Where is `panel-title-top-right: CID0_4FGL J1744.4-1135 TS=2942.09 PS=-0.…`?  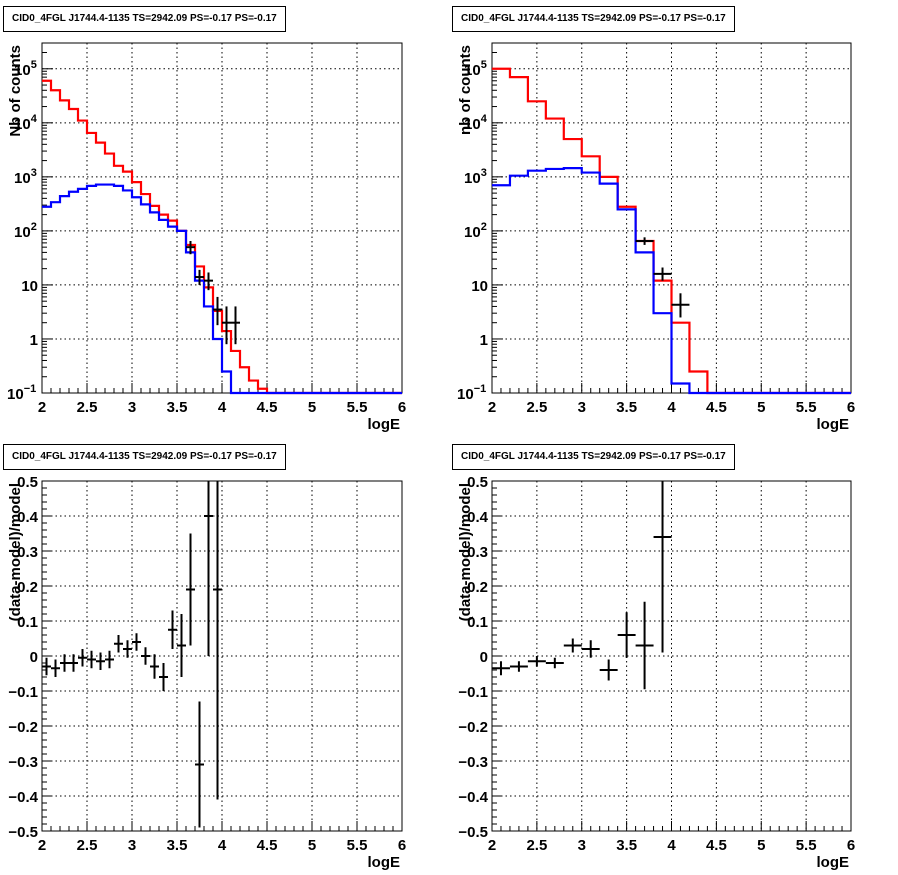
panel-title-top-right: CID0_4FGL J1744.4-1135 TS=2942.09 PS=-0.… is located at coordinates (593, 19).